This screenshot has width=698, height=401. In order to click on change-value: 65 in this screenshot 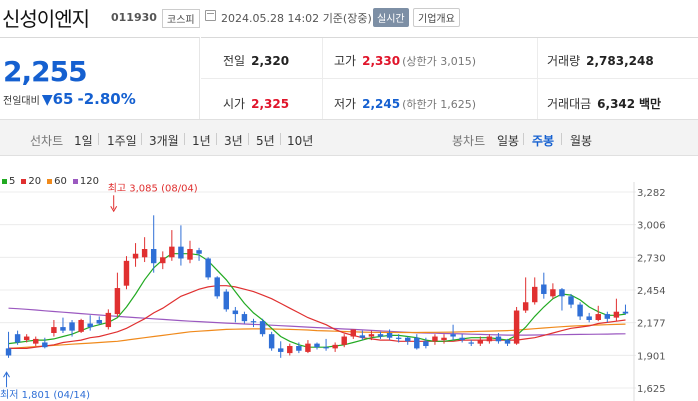, I will do `click(63, 99)`.